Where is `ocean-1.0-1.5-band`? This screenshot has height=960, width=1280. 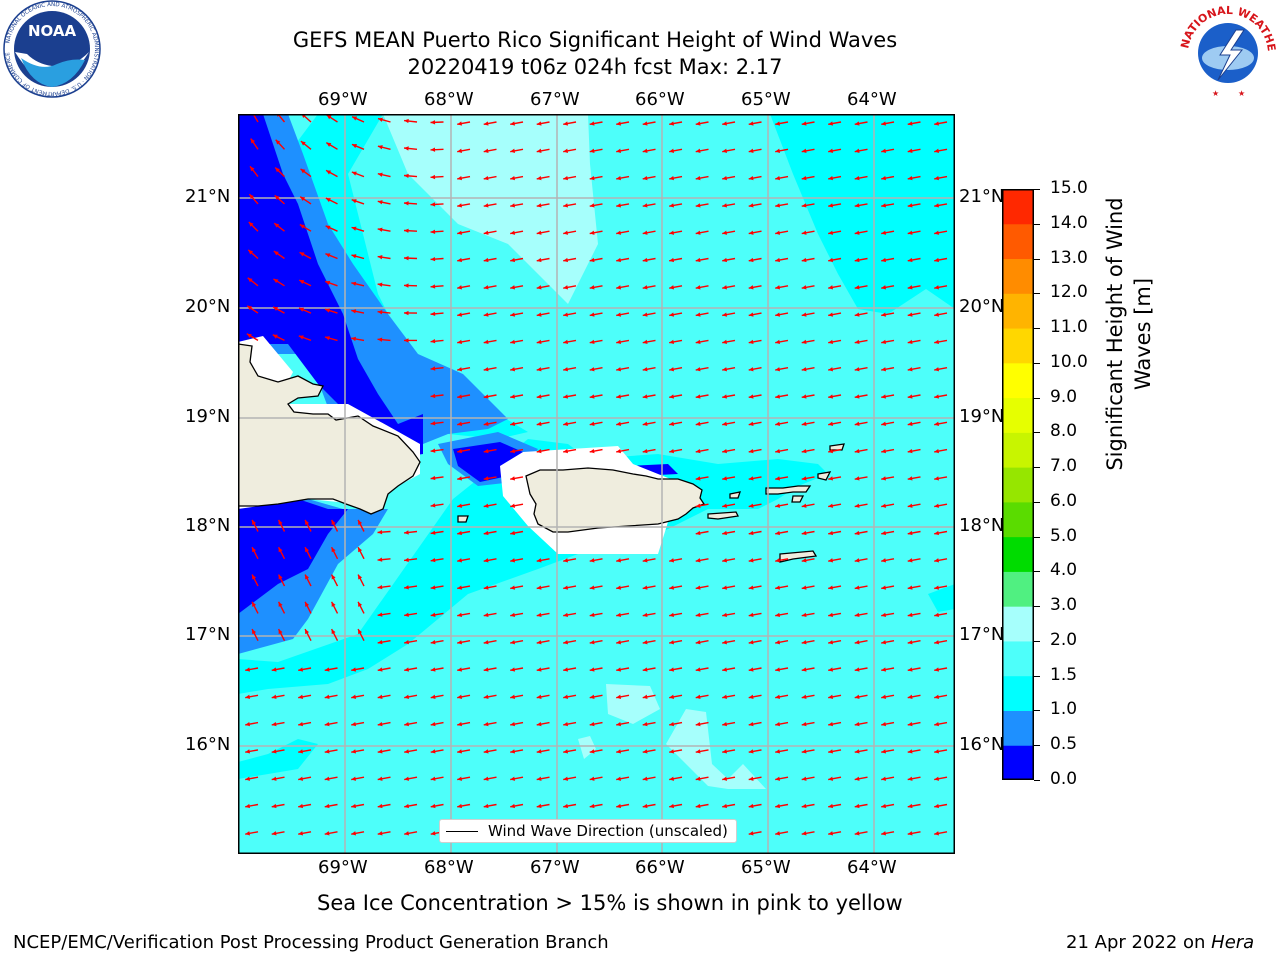 ocean-1.0-1.5-band is located at coordinates (278, 759).